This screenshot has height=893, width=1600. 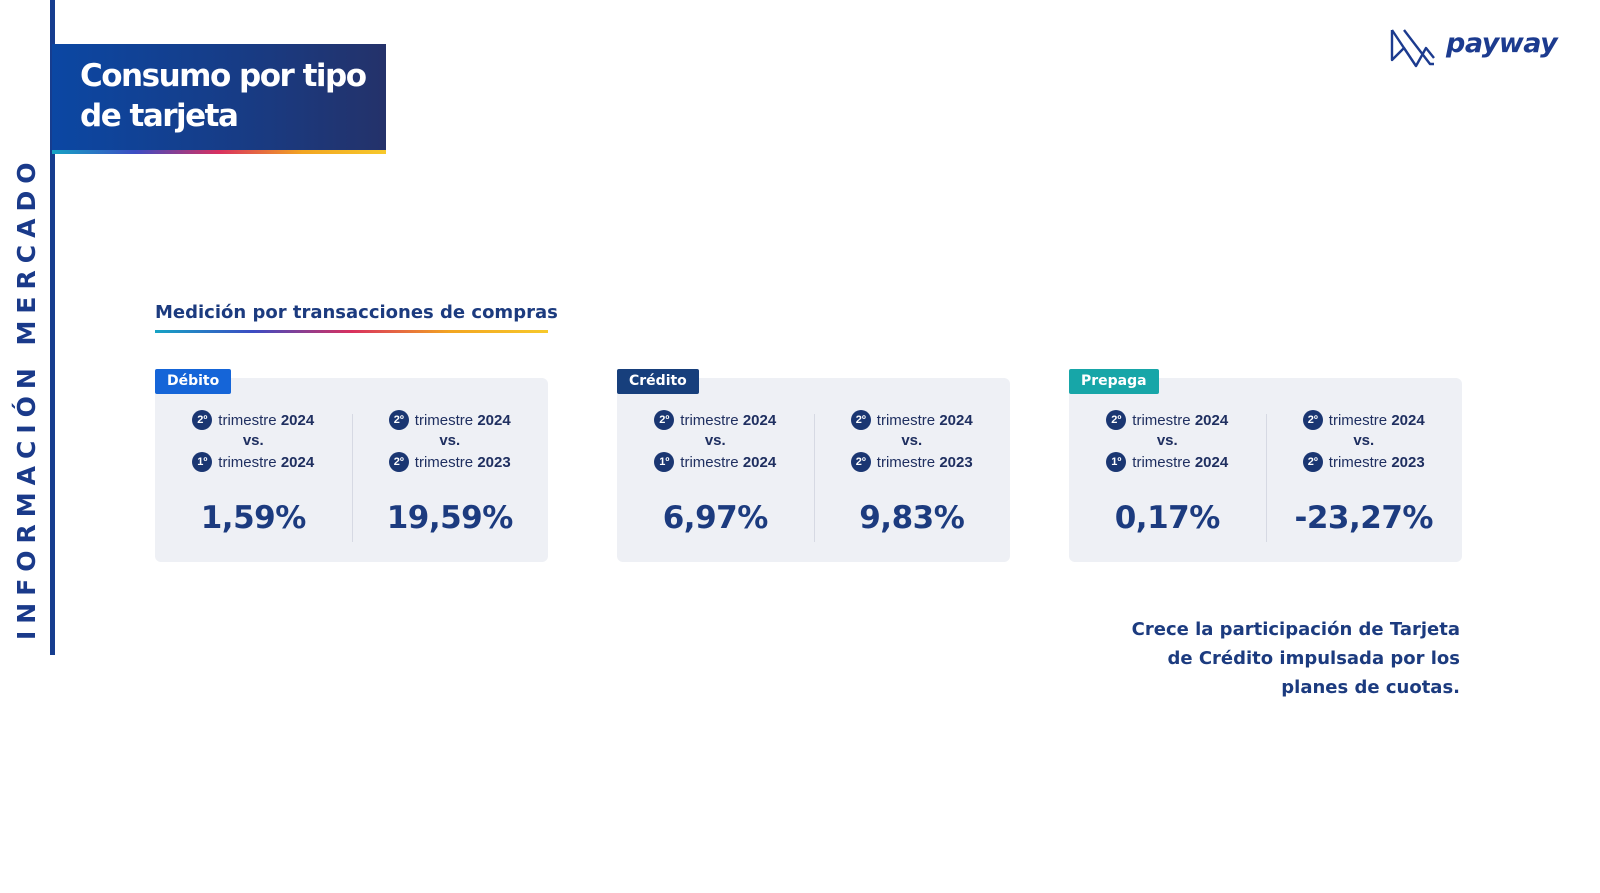 I want to click on variation-value: 0,17%, so click(x=1167, y=518).